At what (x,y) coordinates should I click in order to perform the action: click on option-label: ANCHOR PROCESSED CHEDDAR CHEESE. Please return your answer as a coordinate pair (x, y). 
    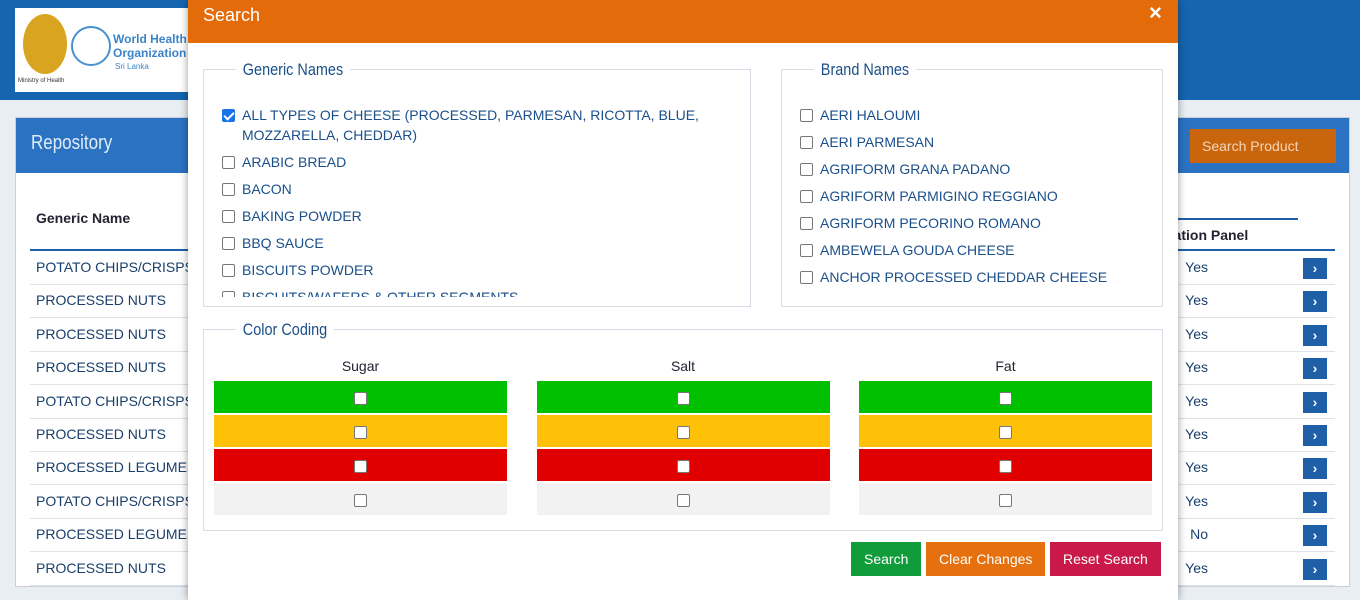
    Looking at the image, I should click on (964, 277).